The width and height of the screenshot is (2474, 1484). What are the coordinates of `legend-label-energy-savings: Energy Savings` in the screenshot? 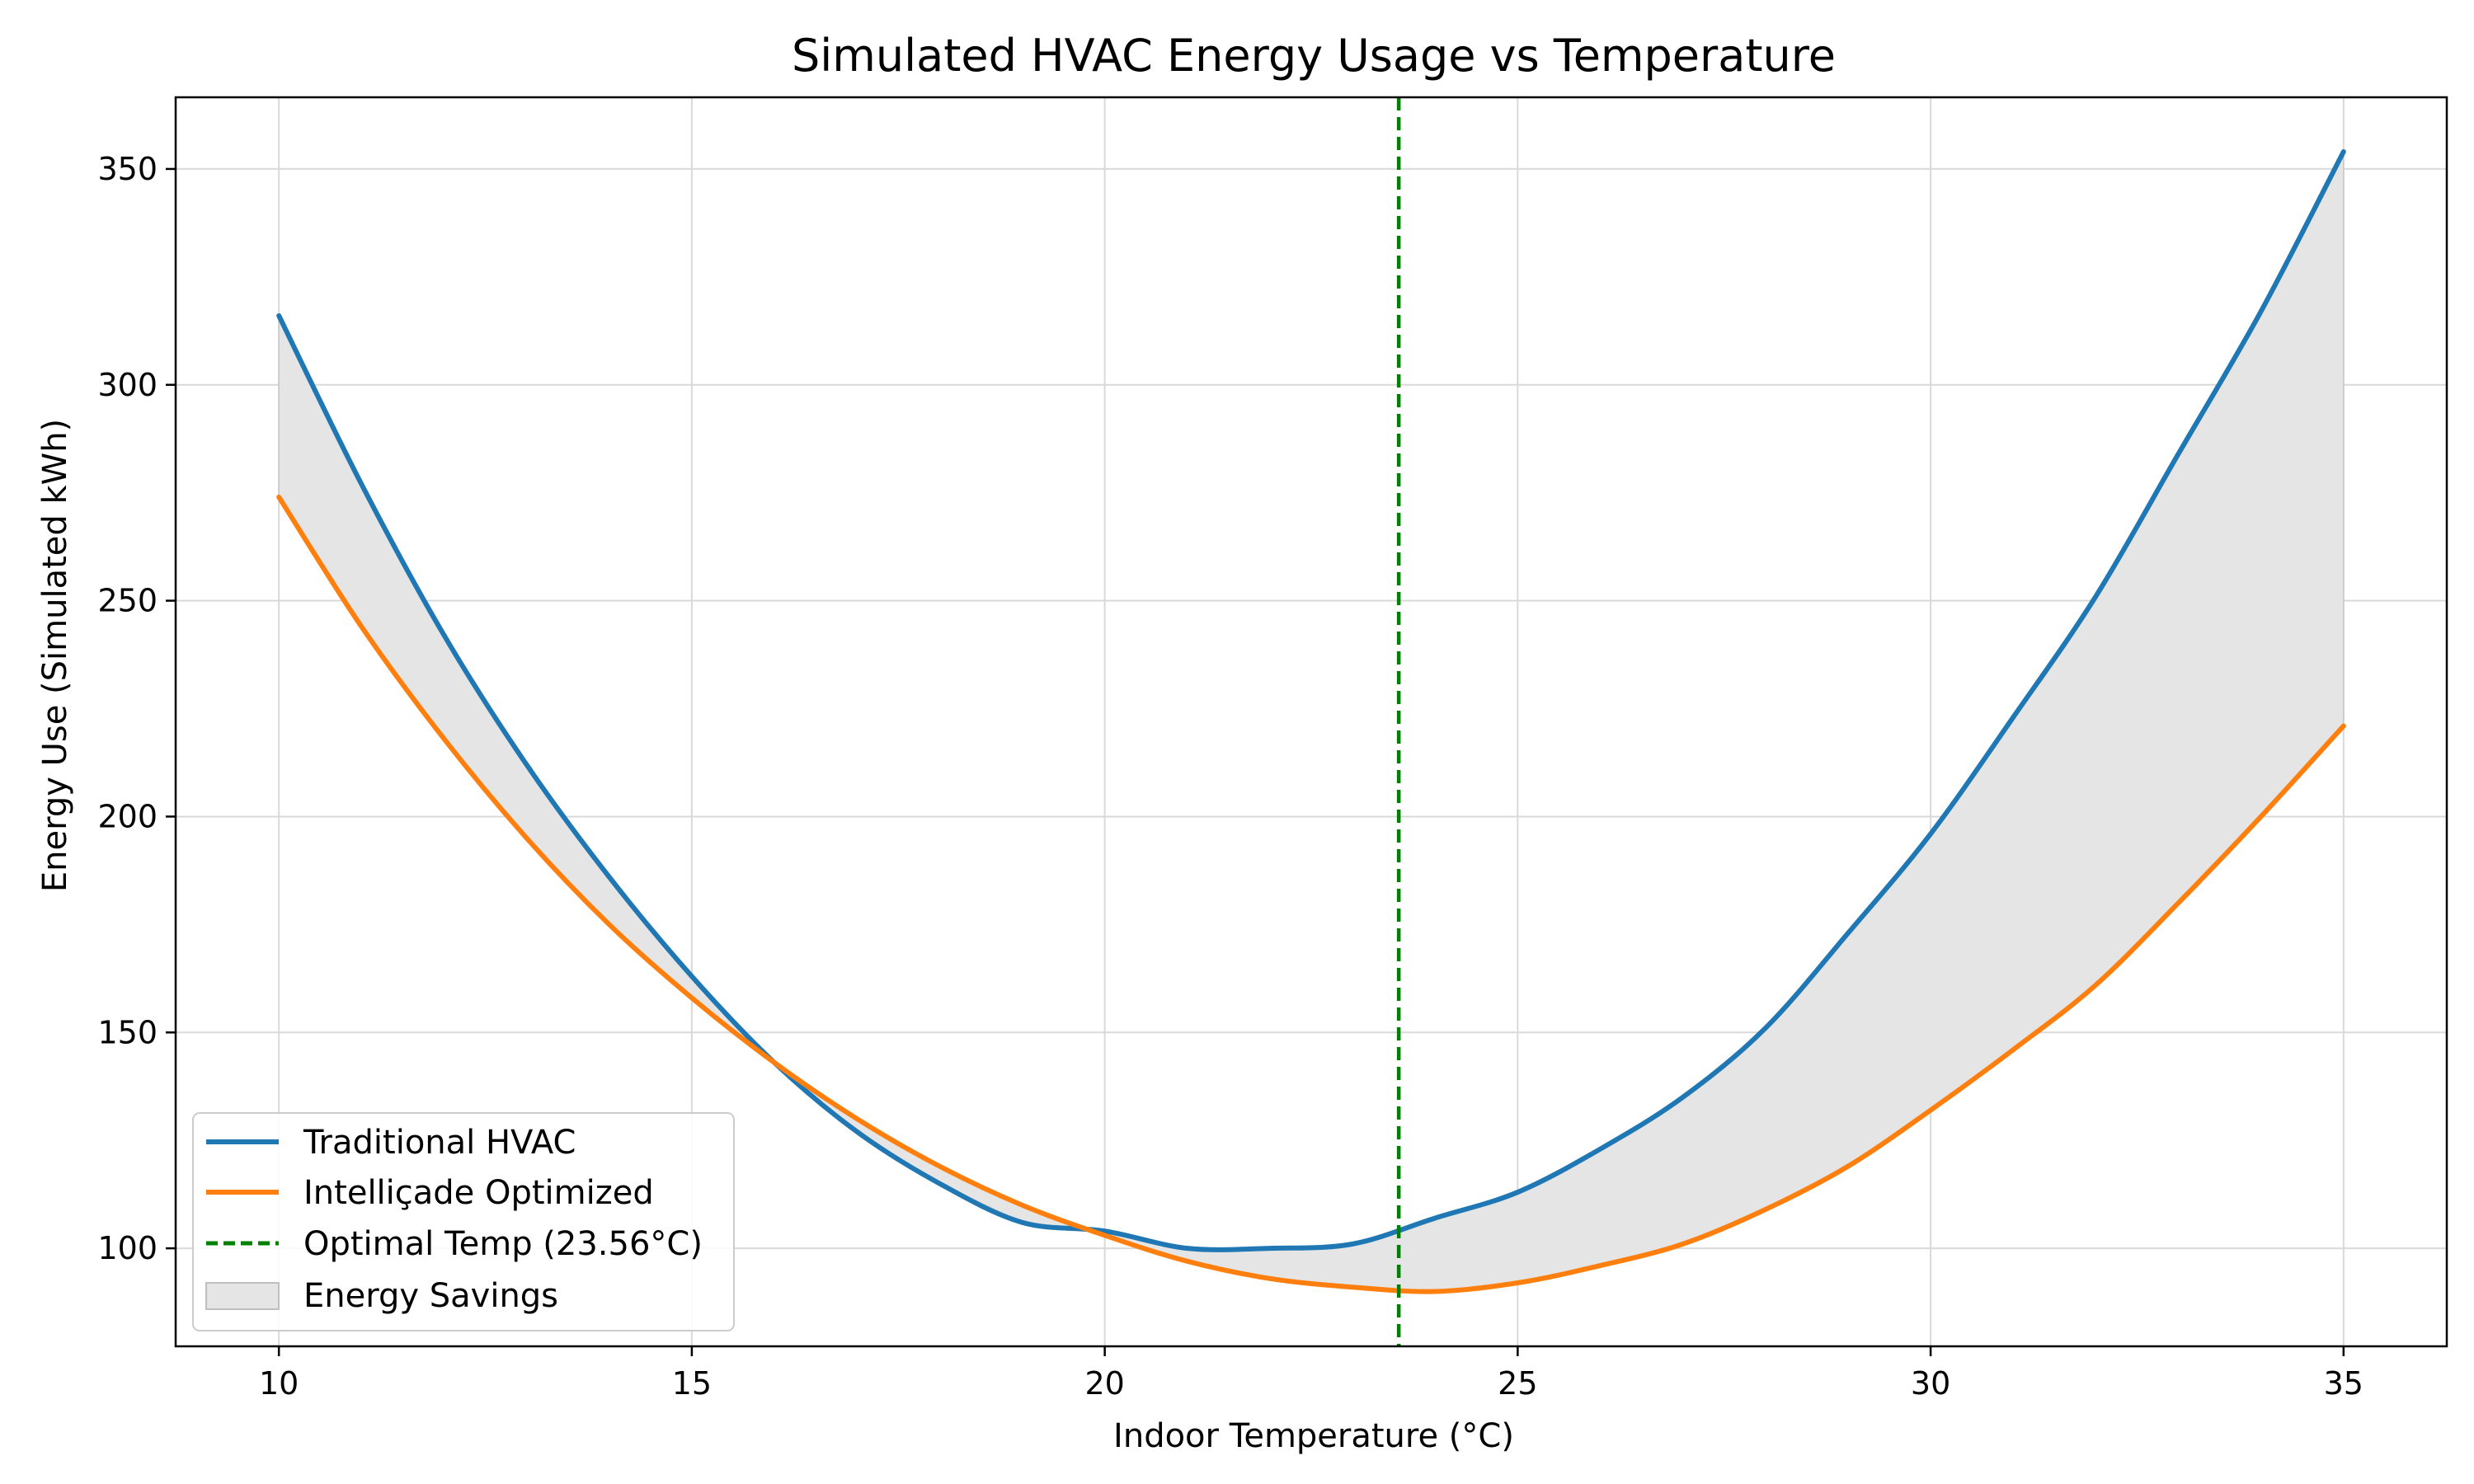 It's located at (430, 1296).